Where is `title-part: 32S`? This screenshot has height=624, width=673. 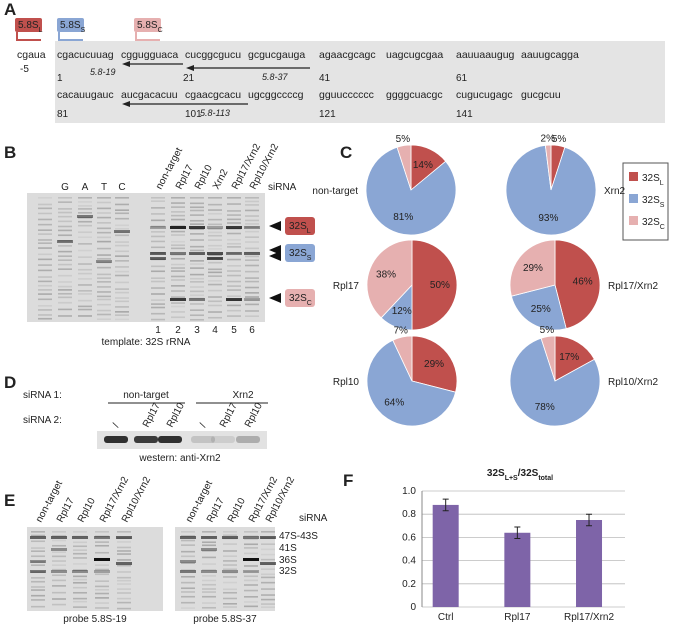
title-part: 32S is located at coordinates (496, 473).